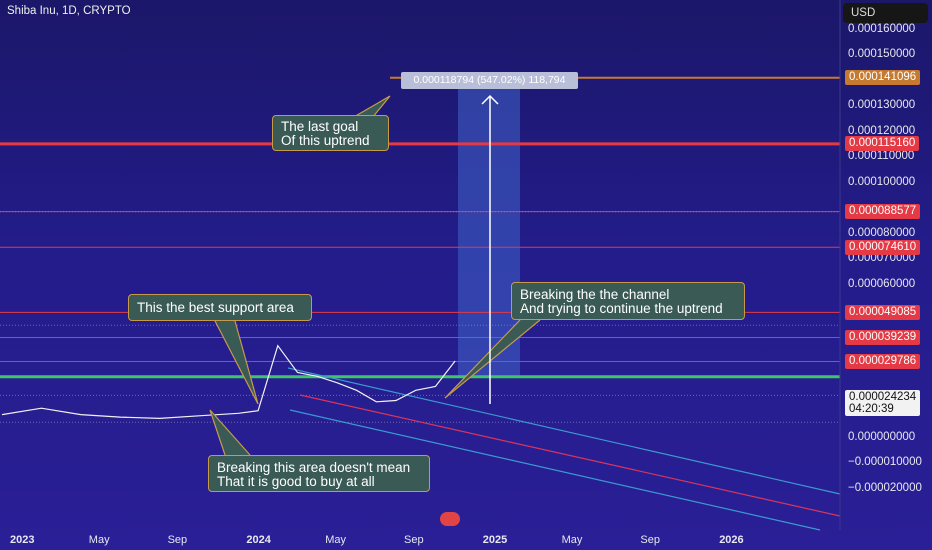  I want to click on price-level-pill: 0.000029786, so click(883, 362).